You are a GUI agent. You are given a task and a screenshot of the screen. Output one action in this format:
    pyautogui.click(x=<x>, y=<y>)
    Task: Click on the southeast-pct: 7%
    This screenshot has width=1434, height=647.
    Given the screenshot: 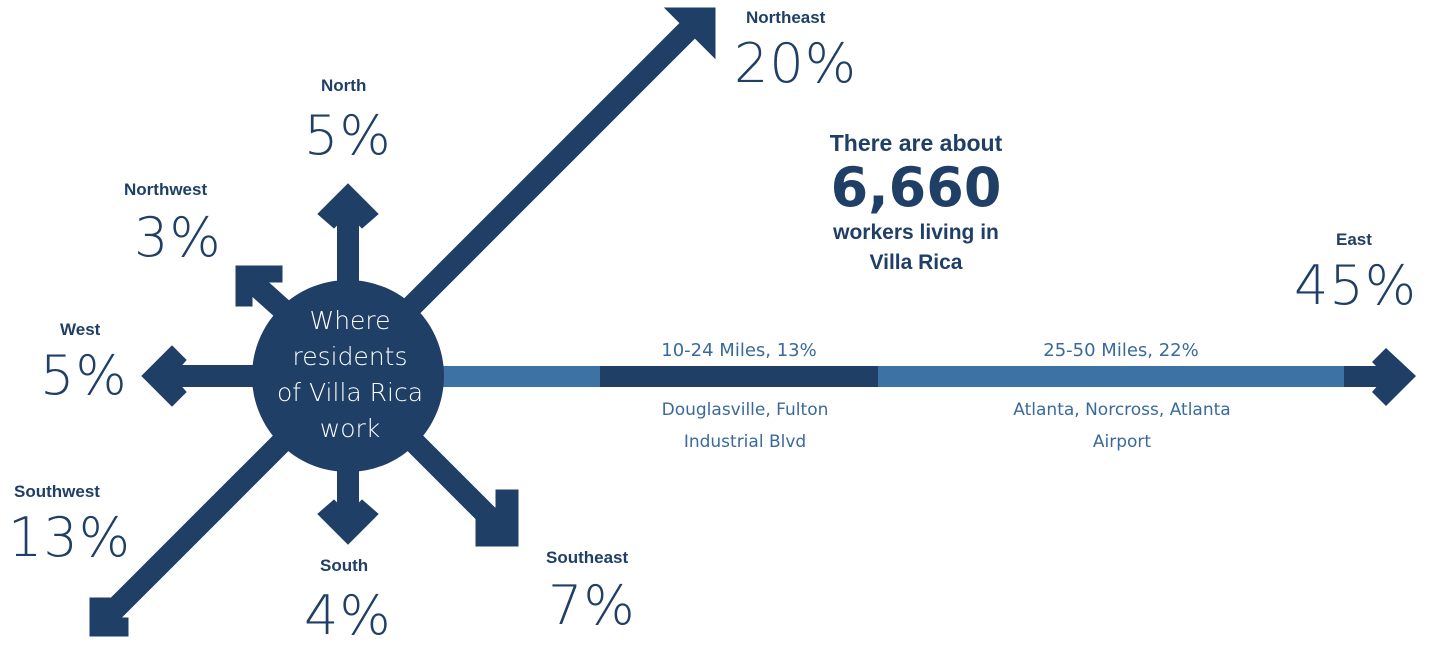 What is the action you would take?
    pyautogui.click(x=592, y=605)
    